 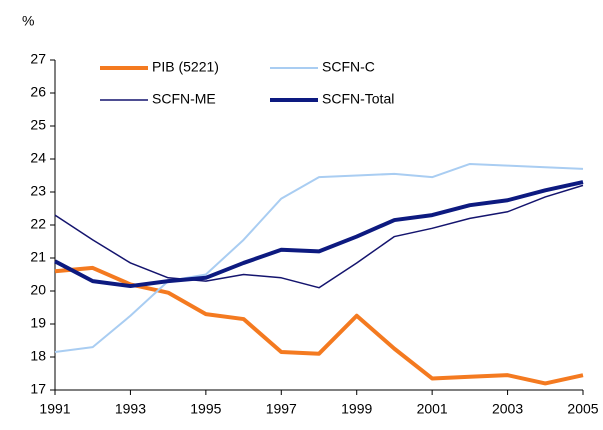 I want to click on y-tick-label: 17, so click(x=38, y=389).